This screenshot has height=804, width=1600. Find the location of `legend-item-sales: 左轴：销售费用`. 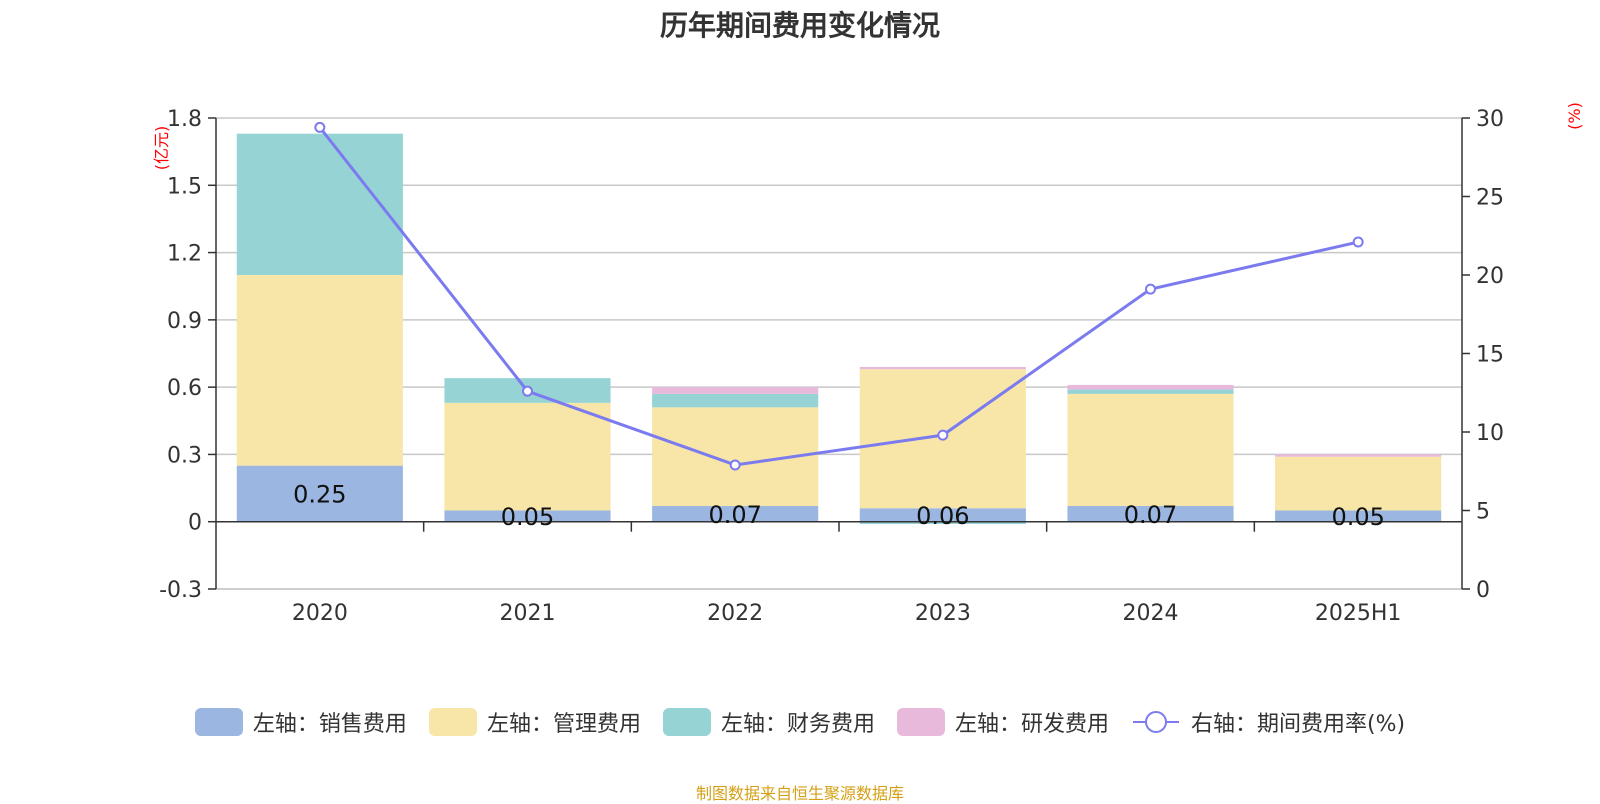

legend-item-sales: 左轴：销售费用 is located at coordinates (300, 722).